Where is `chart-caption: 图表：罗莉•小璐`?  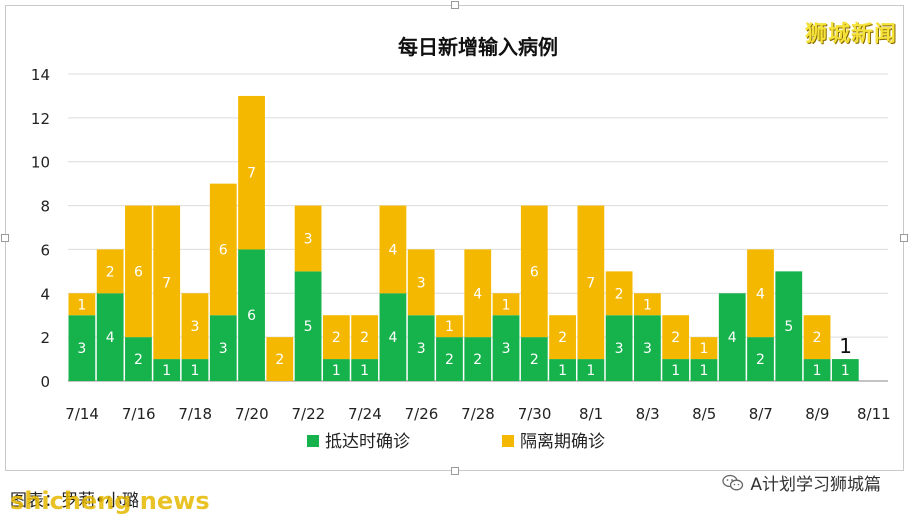 chart-caption: 图表：罗莉•小璐 is located at coordinates (75, 501).